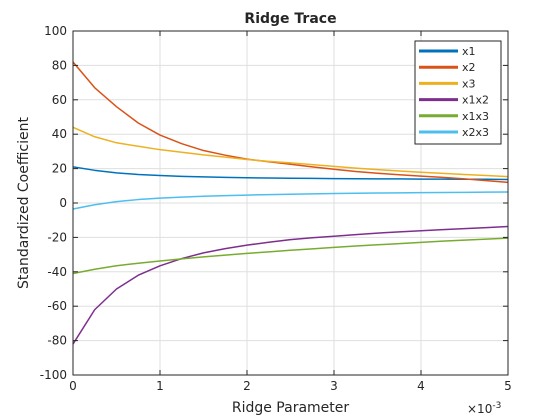 The image size is (560, 420). What do you see at coordinates (475, 116) in the screenshot?
I see `legend-label-x1x3: x1x3` at bounding box center [475, 116].